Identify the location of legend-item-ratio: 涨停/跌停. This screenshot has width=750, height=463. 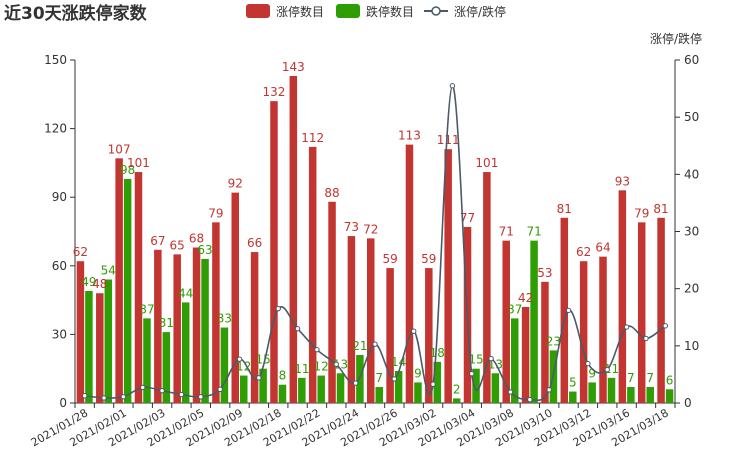
(465, 11).